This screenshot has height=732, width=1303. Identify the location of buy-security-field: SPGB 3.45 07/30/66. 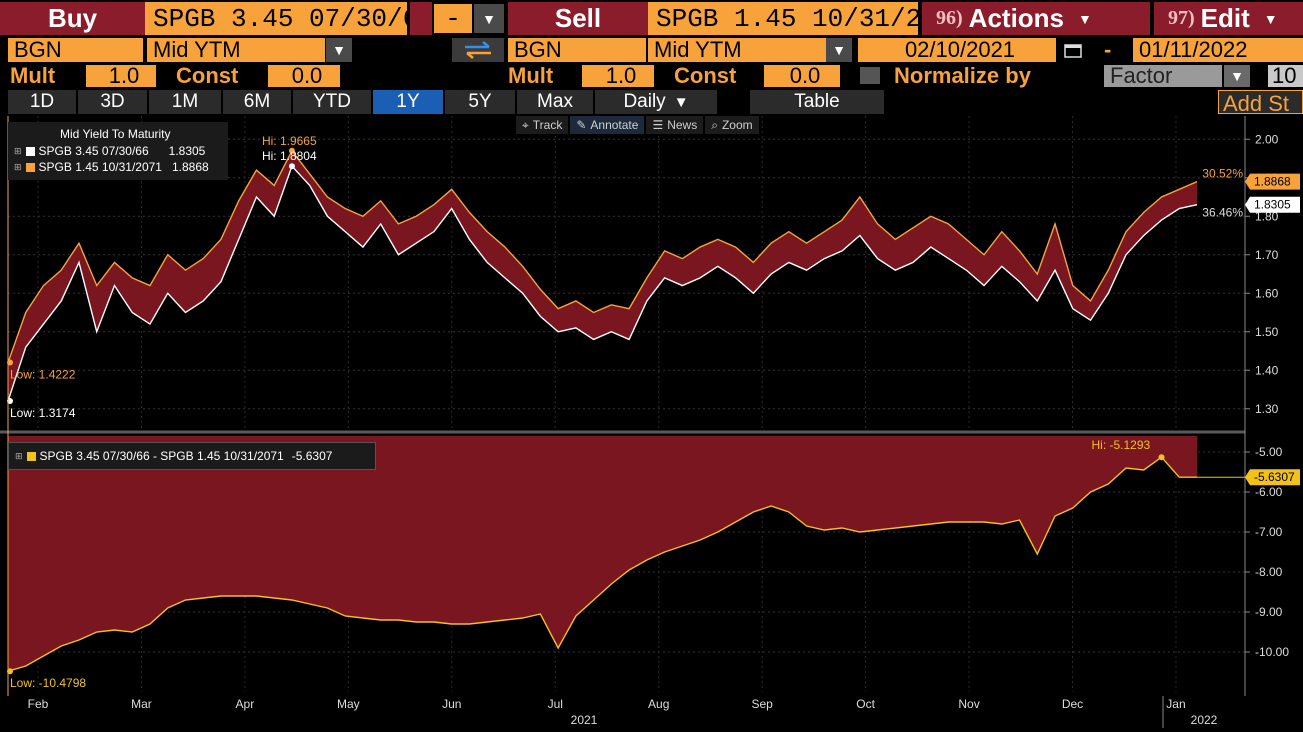
(276, 18).